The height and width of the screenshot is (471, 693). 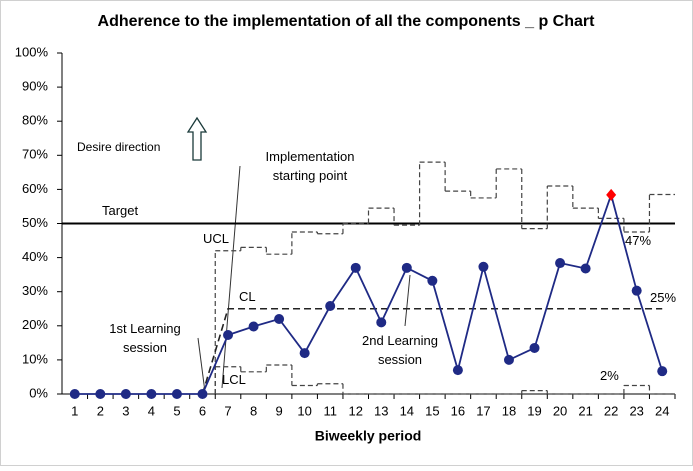 What do you see at coordinates (381, 410) in the screenshot?
I see `x-tick-label: 13` at bounding box center [381, 410].